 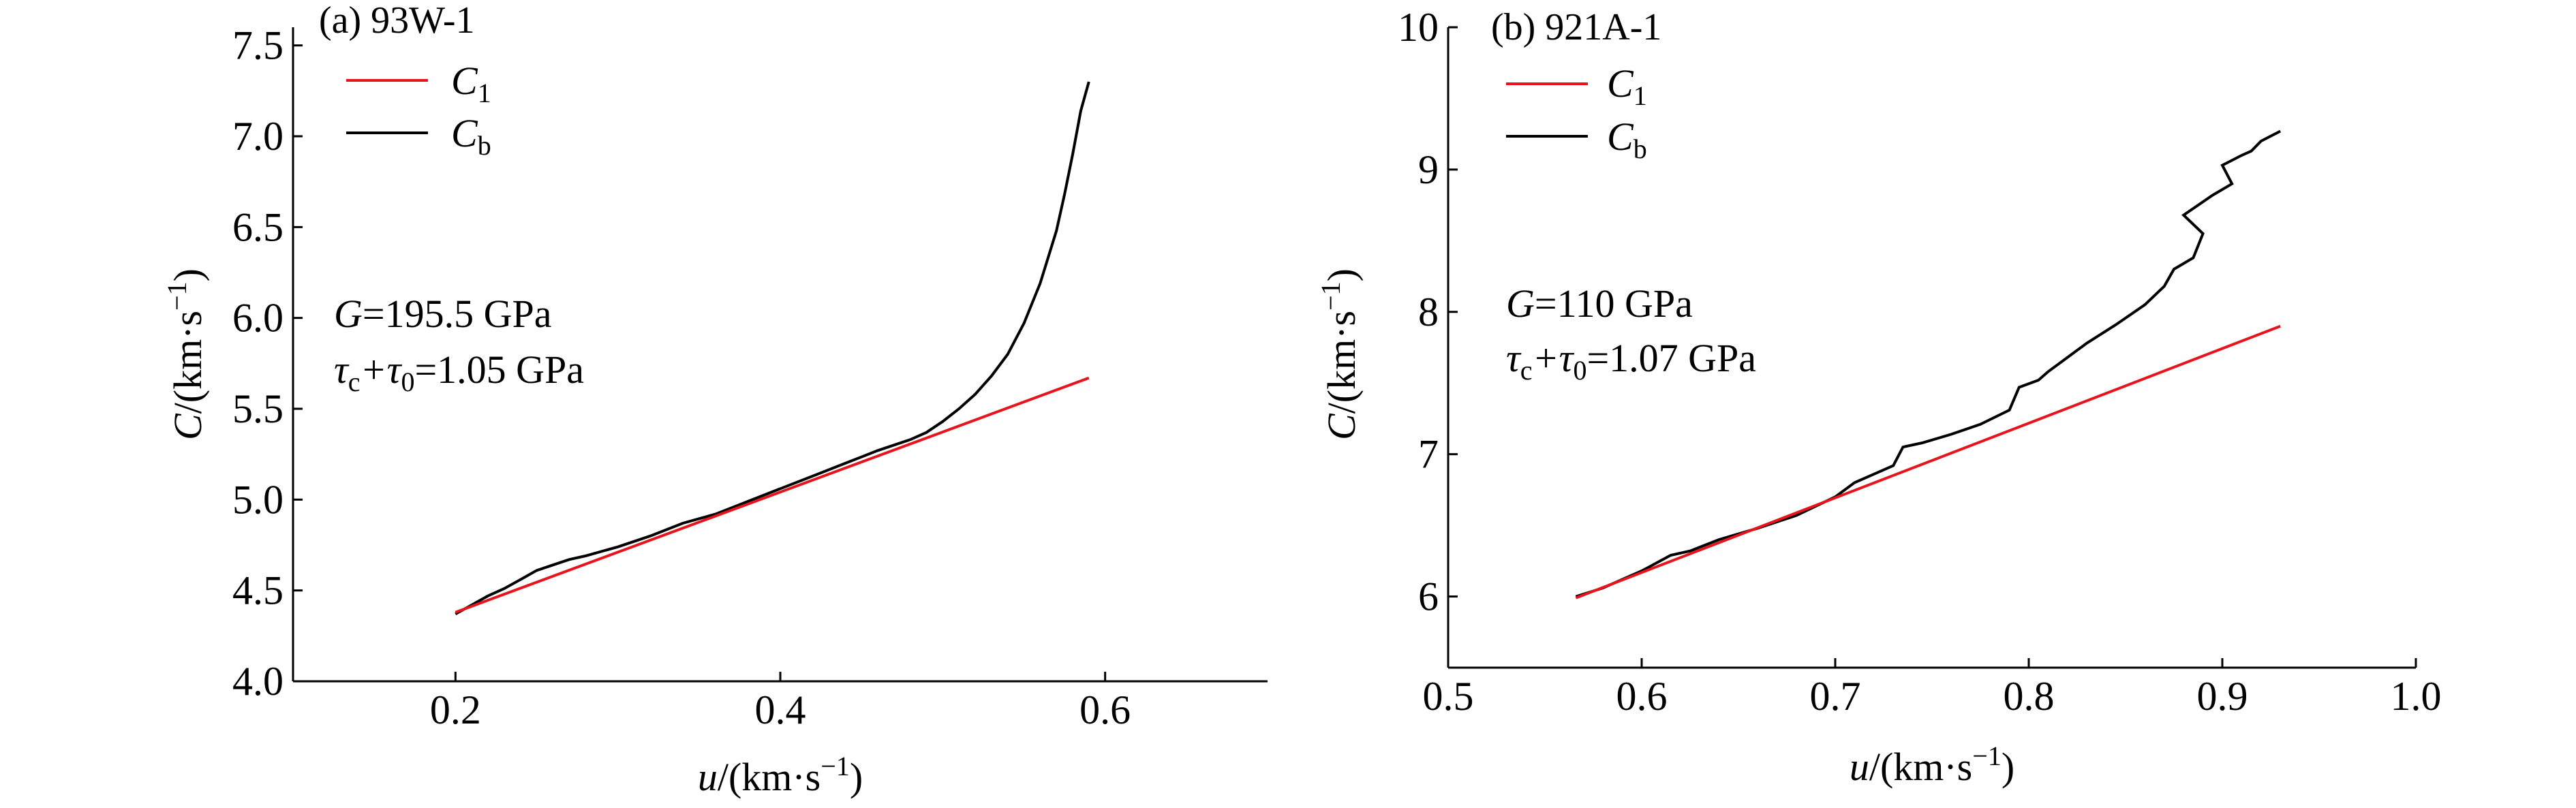 What do you see at coordinates (1576, 27) in the screenshot?
I see `panel-b-title: (b) 921A-1` at bounding box center [1576, 27].